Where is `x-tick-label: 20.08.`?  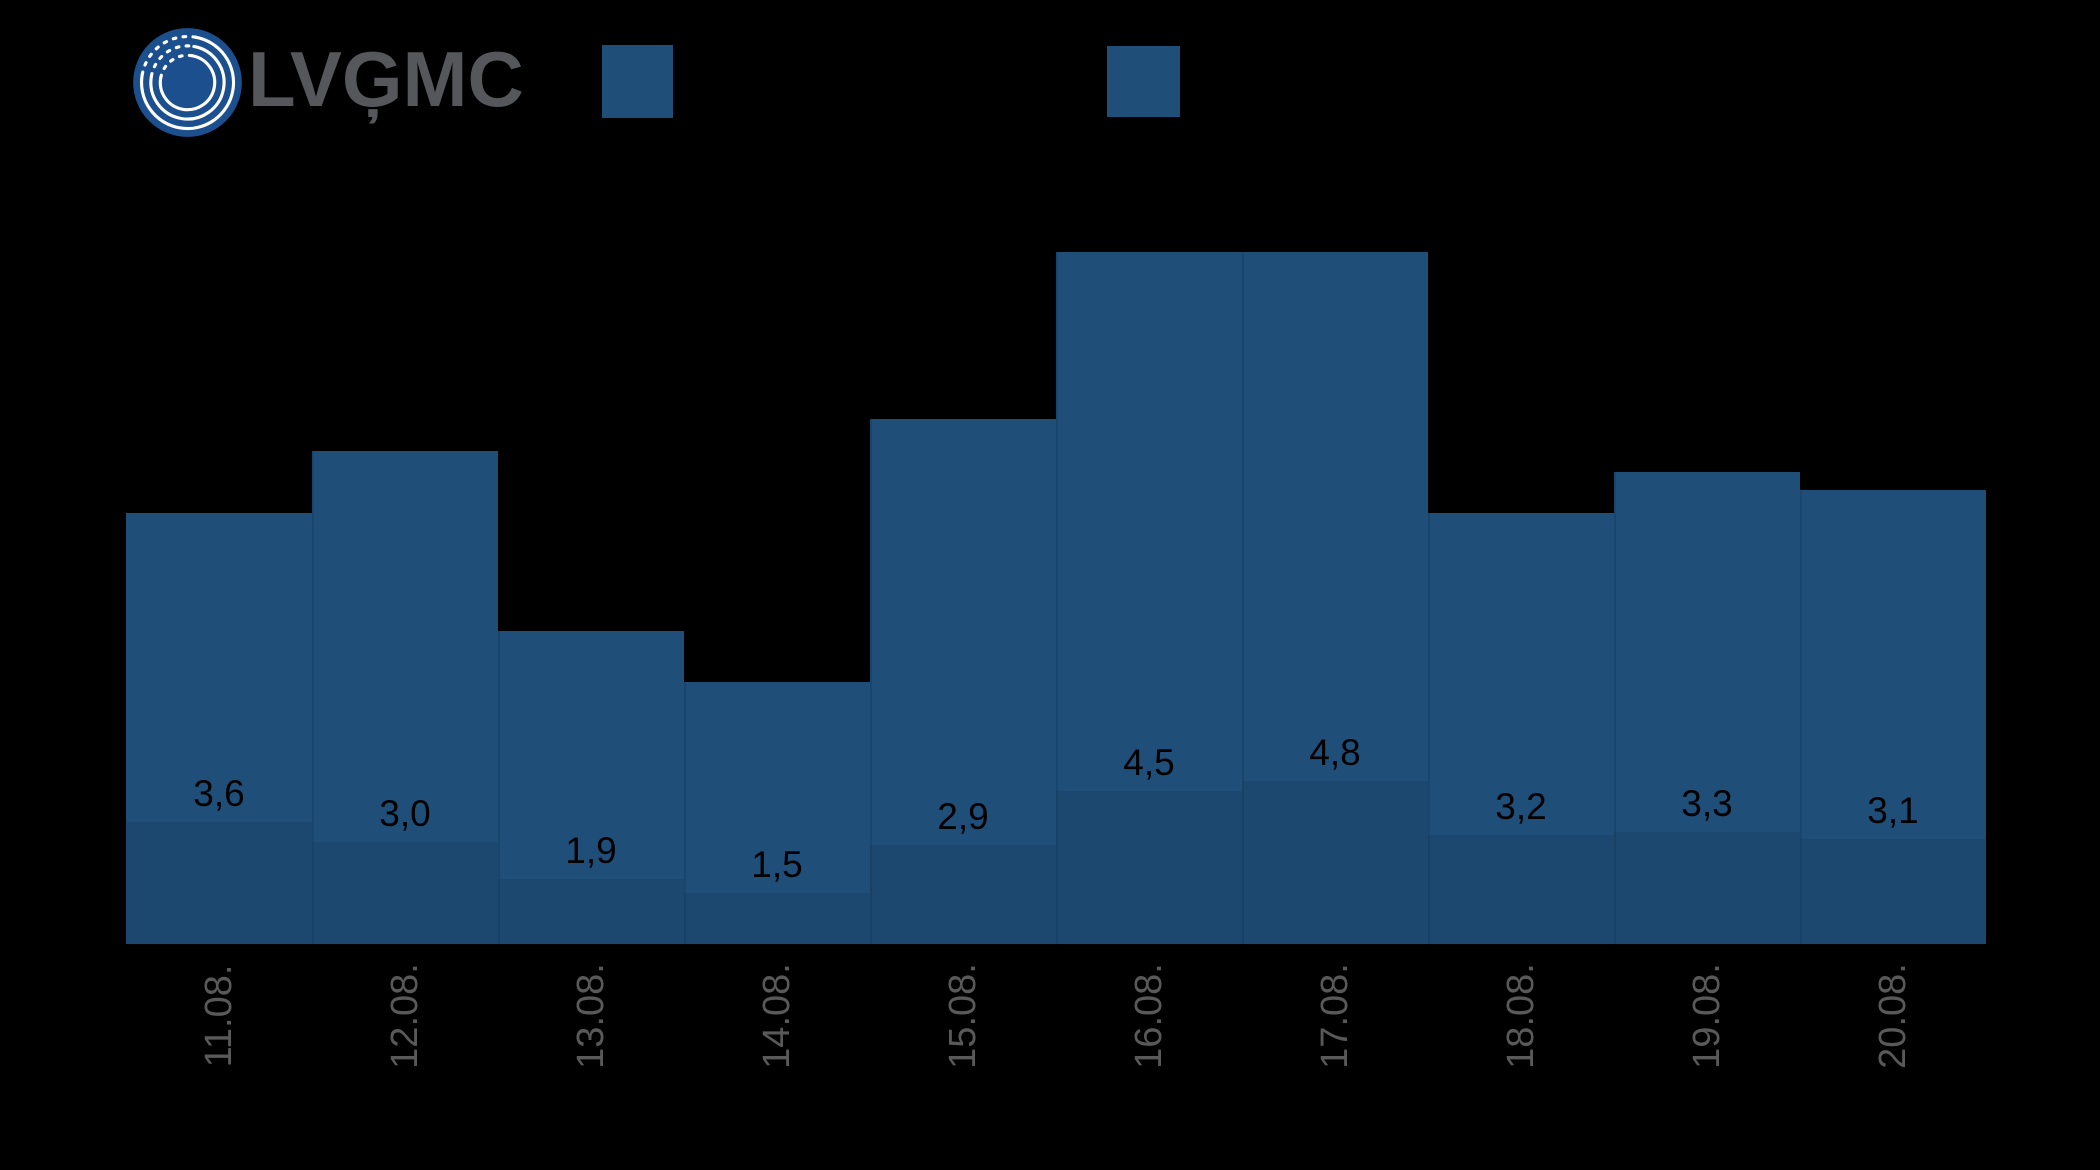 x-tick-label: 20.08. is located at coordinates (1893, 1016).